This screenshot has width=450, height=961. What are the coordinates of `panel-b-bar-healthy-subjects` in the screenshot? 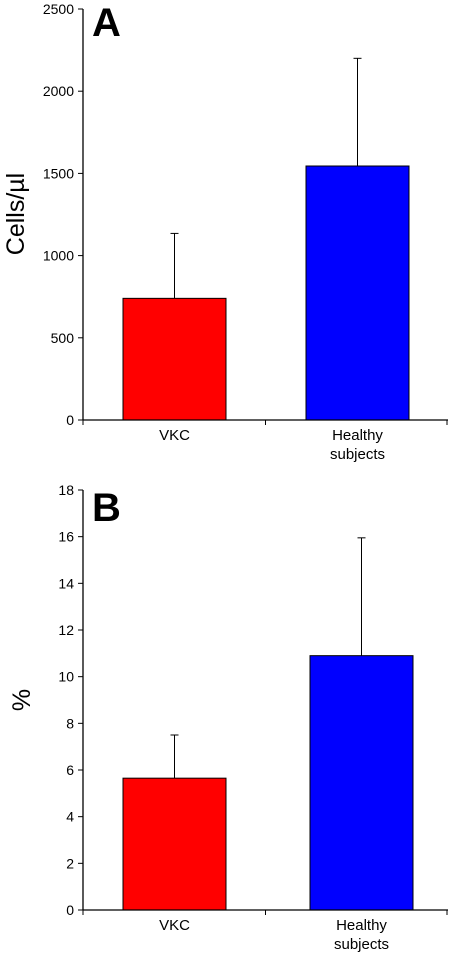 It's located at (361, 783).